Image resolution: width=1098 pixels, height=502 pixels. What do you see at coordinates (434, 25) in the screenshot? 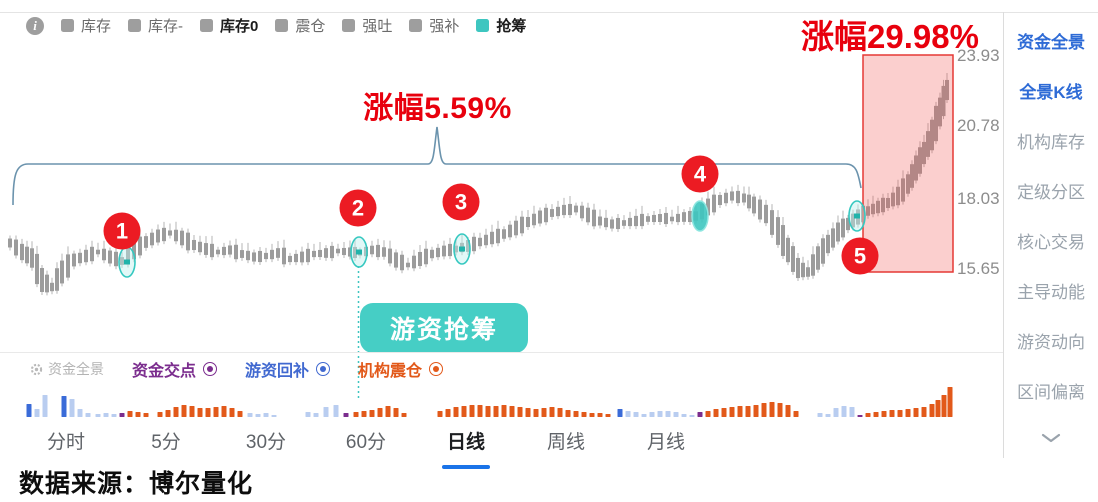
I see `legend-item-6: 强补` at bounding box center [434, 25].